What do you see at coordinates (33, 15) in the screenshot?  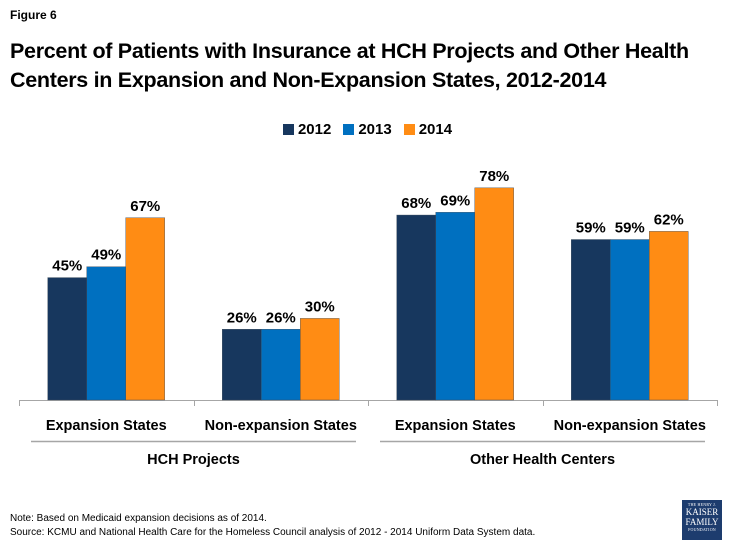 I see `figure-label: Figure 6` at bounding box center [33, 15].